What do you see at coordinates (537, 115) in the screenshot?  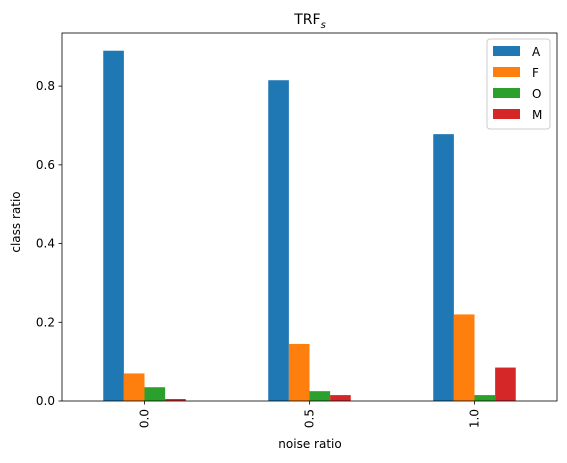 I see `legend-label-m: M` at bounding box center [537, 115].